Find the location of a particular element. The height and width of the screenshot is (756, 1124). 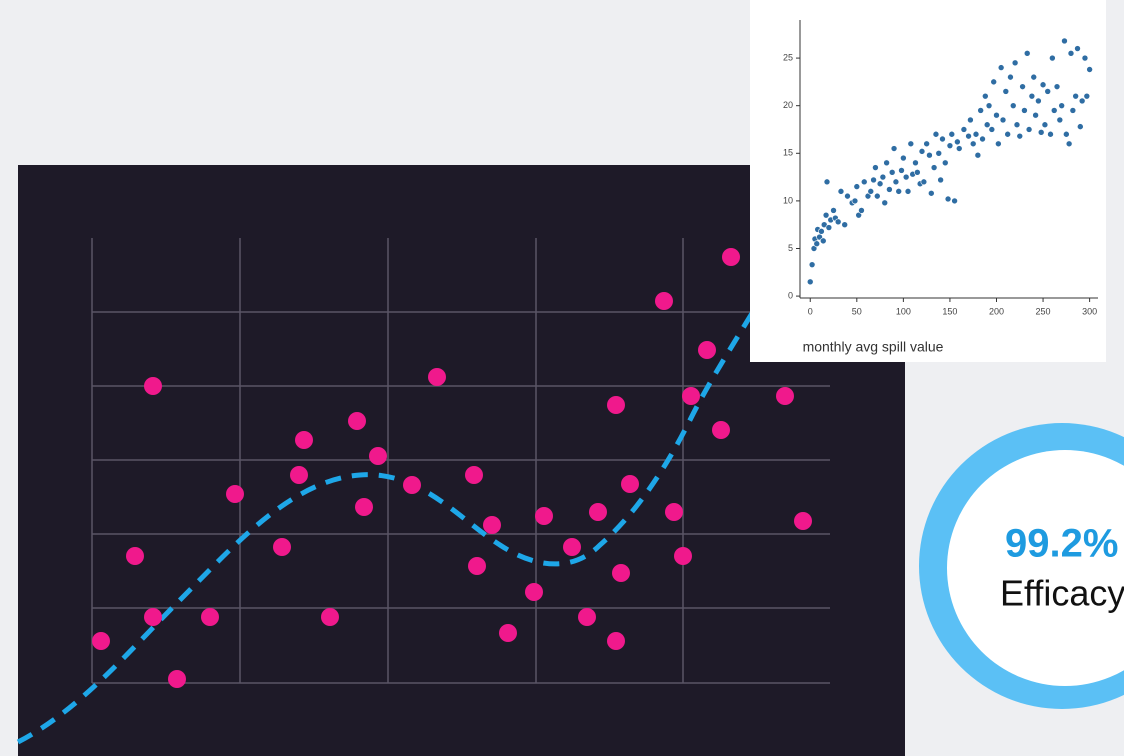

x-tick-label: 250 is located at coordinates (1043, 311).